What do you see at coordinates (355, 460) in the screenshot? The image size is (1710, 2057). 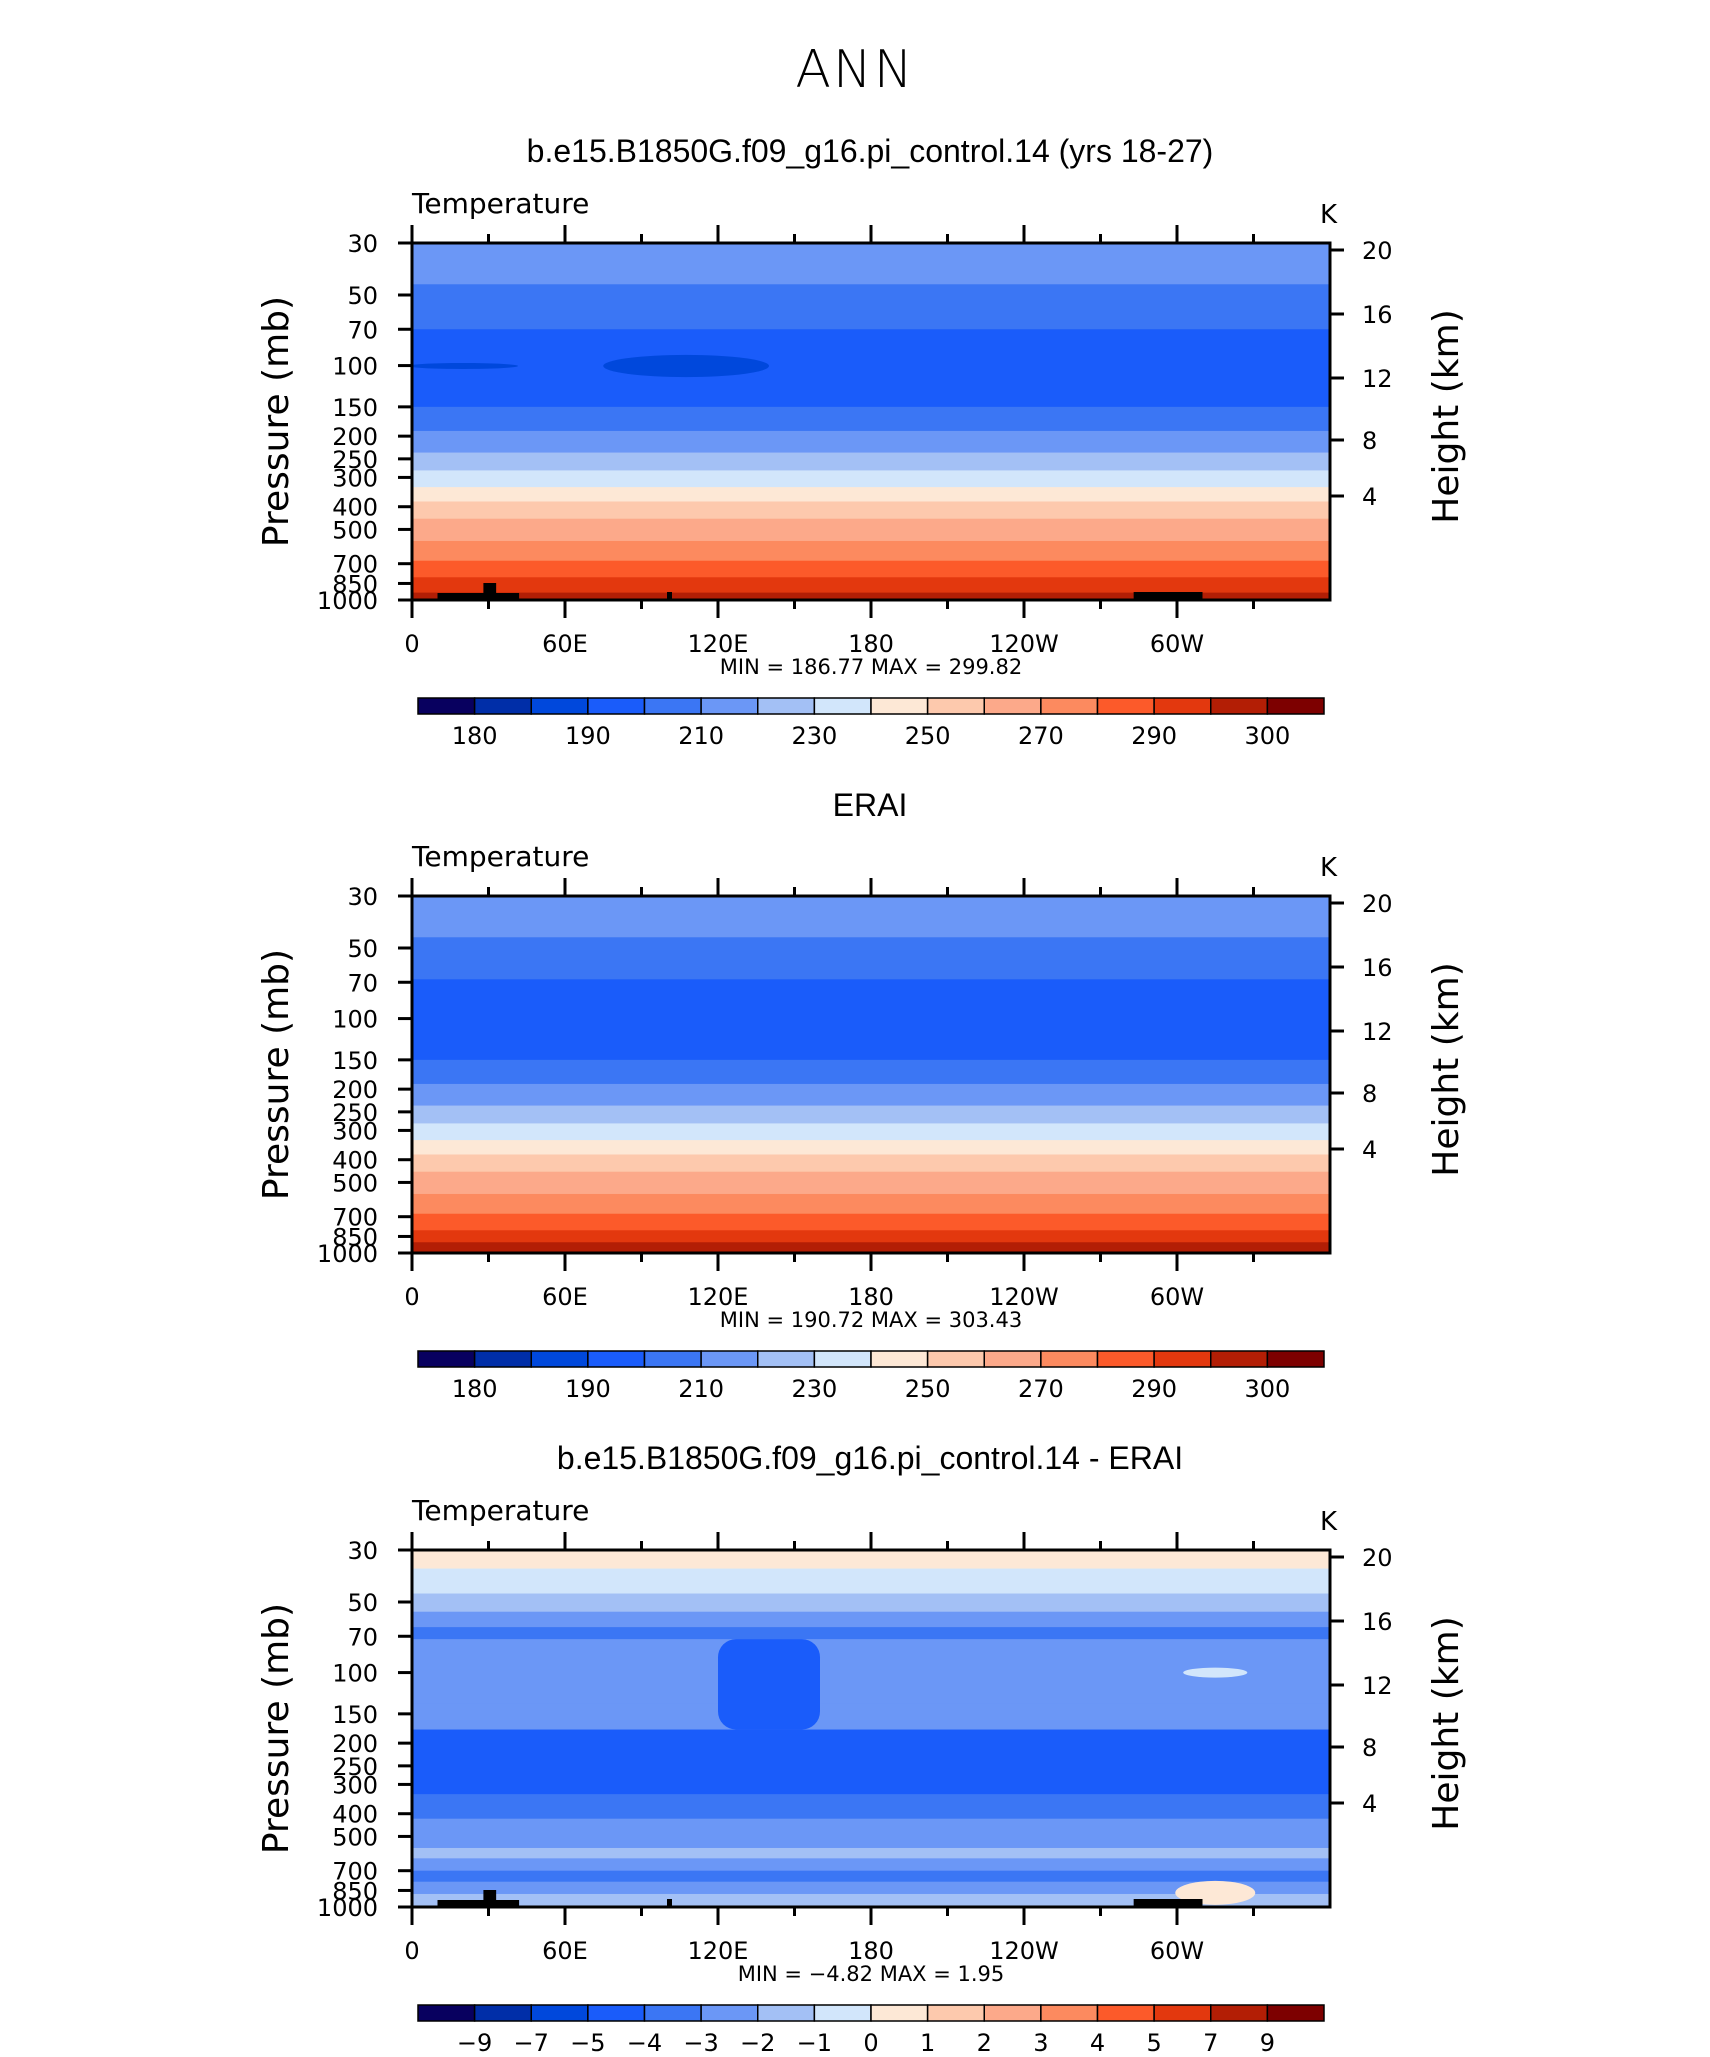 I see `y-tick-label: 250` at bounding box center [355, 460].